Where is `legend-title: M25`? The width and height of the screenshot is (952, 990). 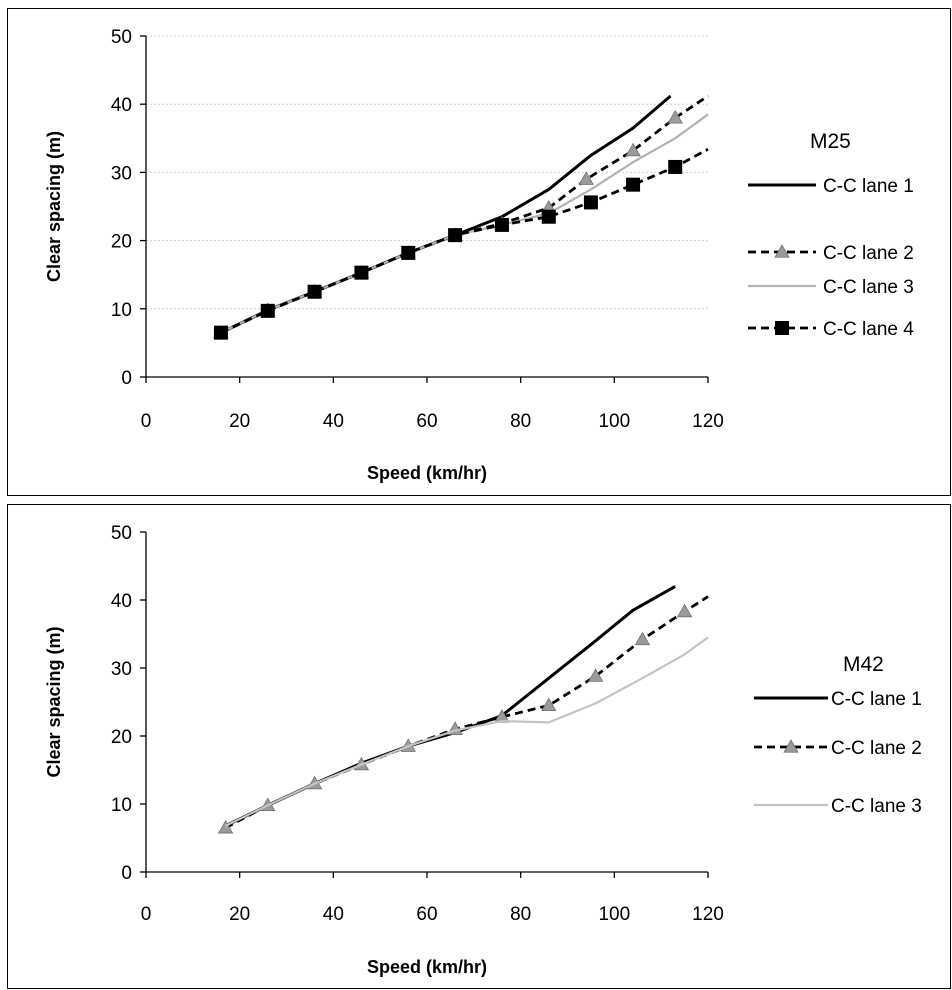
legend-title: M25 is located at coordinates (830, 141).